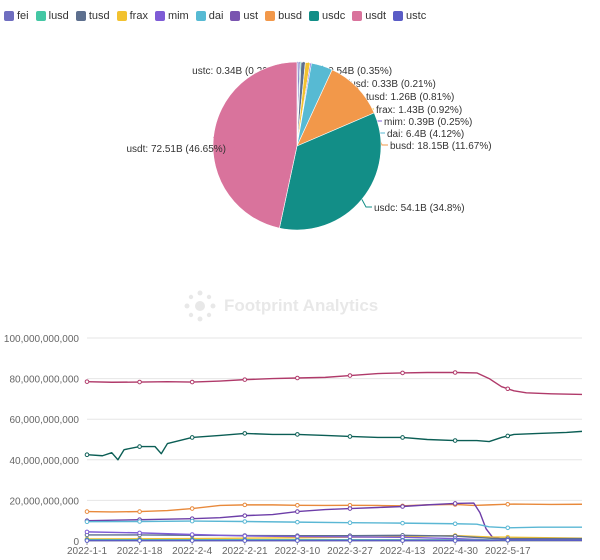  What do you see at coordinates (280, 306) in the screenshot?
I see `watermark: Footprint Analytics` at bounding box center [280, 306].